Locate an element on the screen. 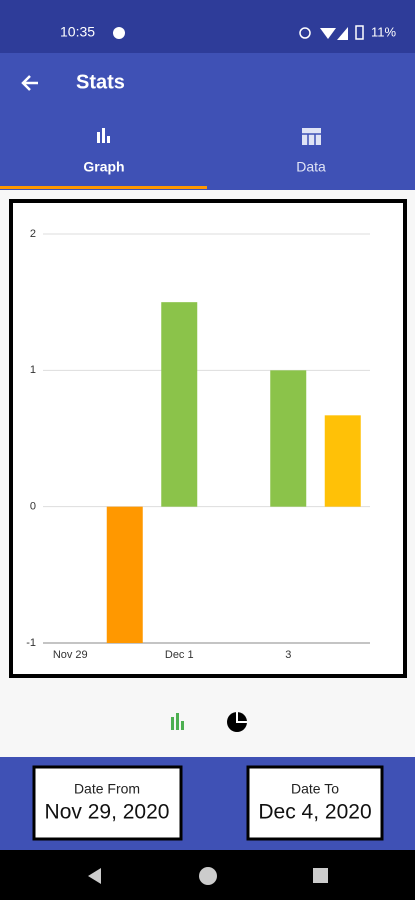  x-tick-label: Nov 29 is located at coordinates (70, 655).